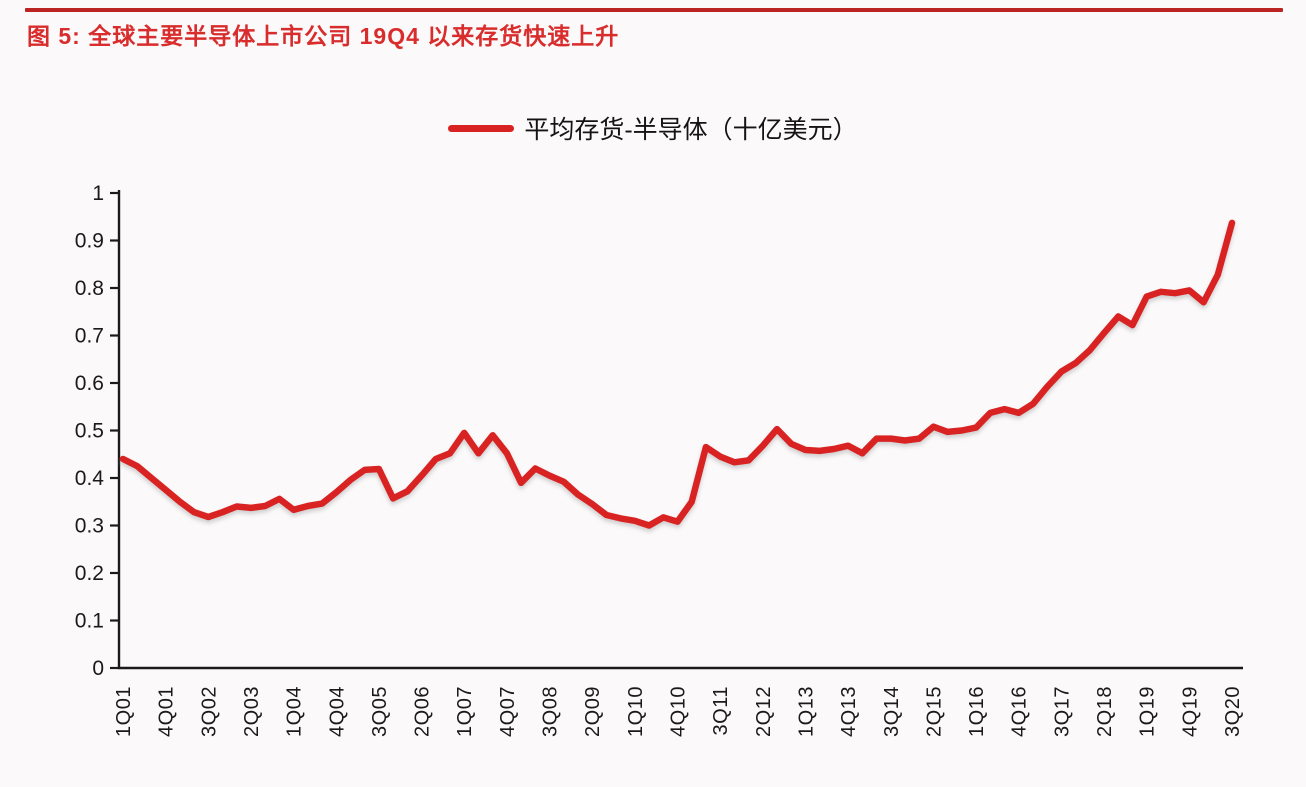 The width and height of the screenshot is (1306, 787). Describe the element at coordinates (691, 130) in the screenshot. I see `legend-label: 平均存货-半导体（十亿美元）` at that location.